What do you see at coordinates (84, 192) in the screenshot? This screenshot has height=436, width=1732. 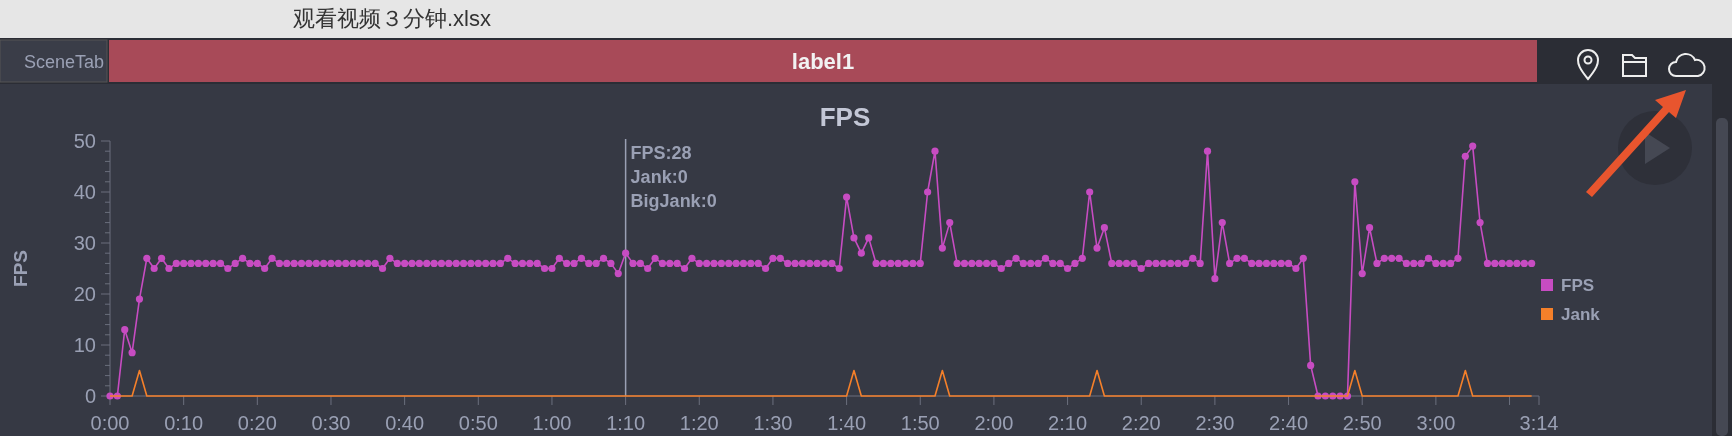 I see `y-tick-label: 40` at bounding box center [84, 192].